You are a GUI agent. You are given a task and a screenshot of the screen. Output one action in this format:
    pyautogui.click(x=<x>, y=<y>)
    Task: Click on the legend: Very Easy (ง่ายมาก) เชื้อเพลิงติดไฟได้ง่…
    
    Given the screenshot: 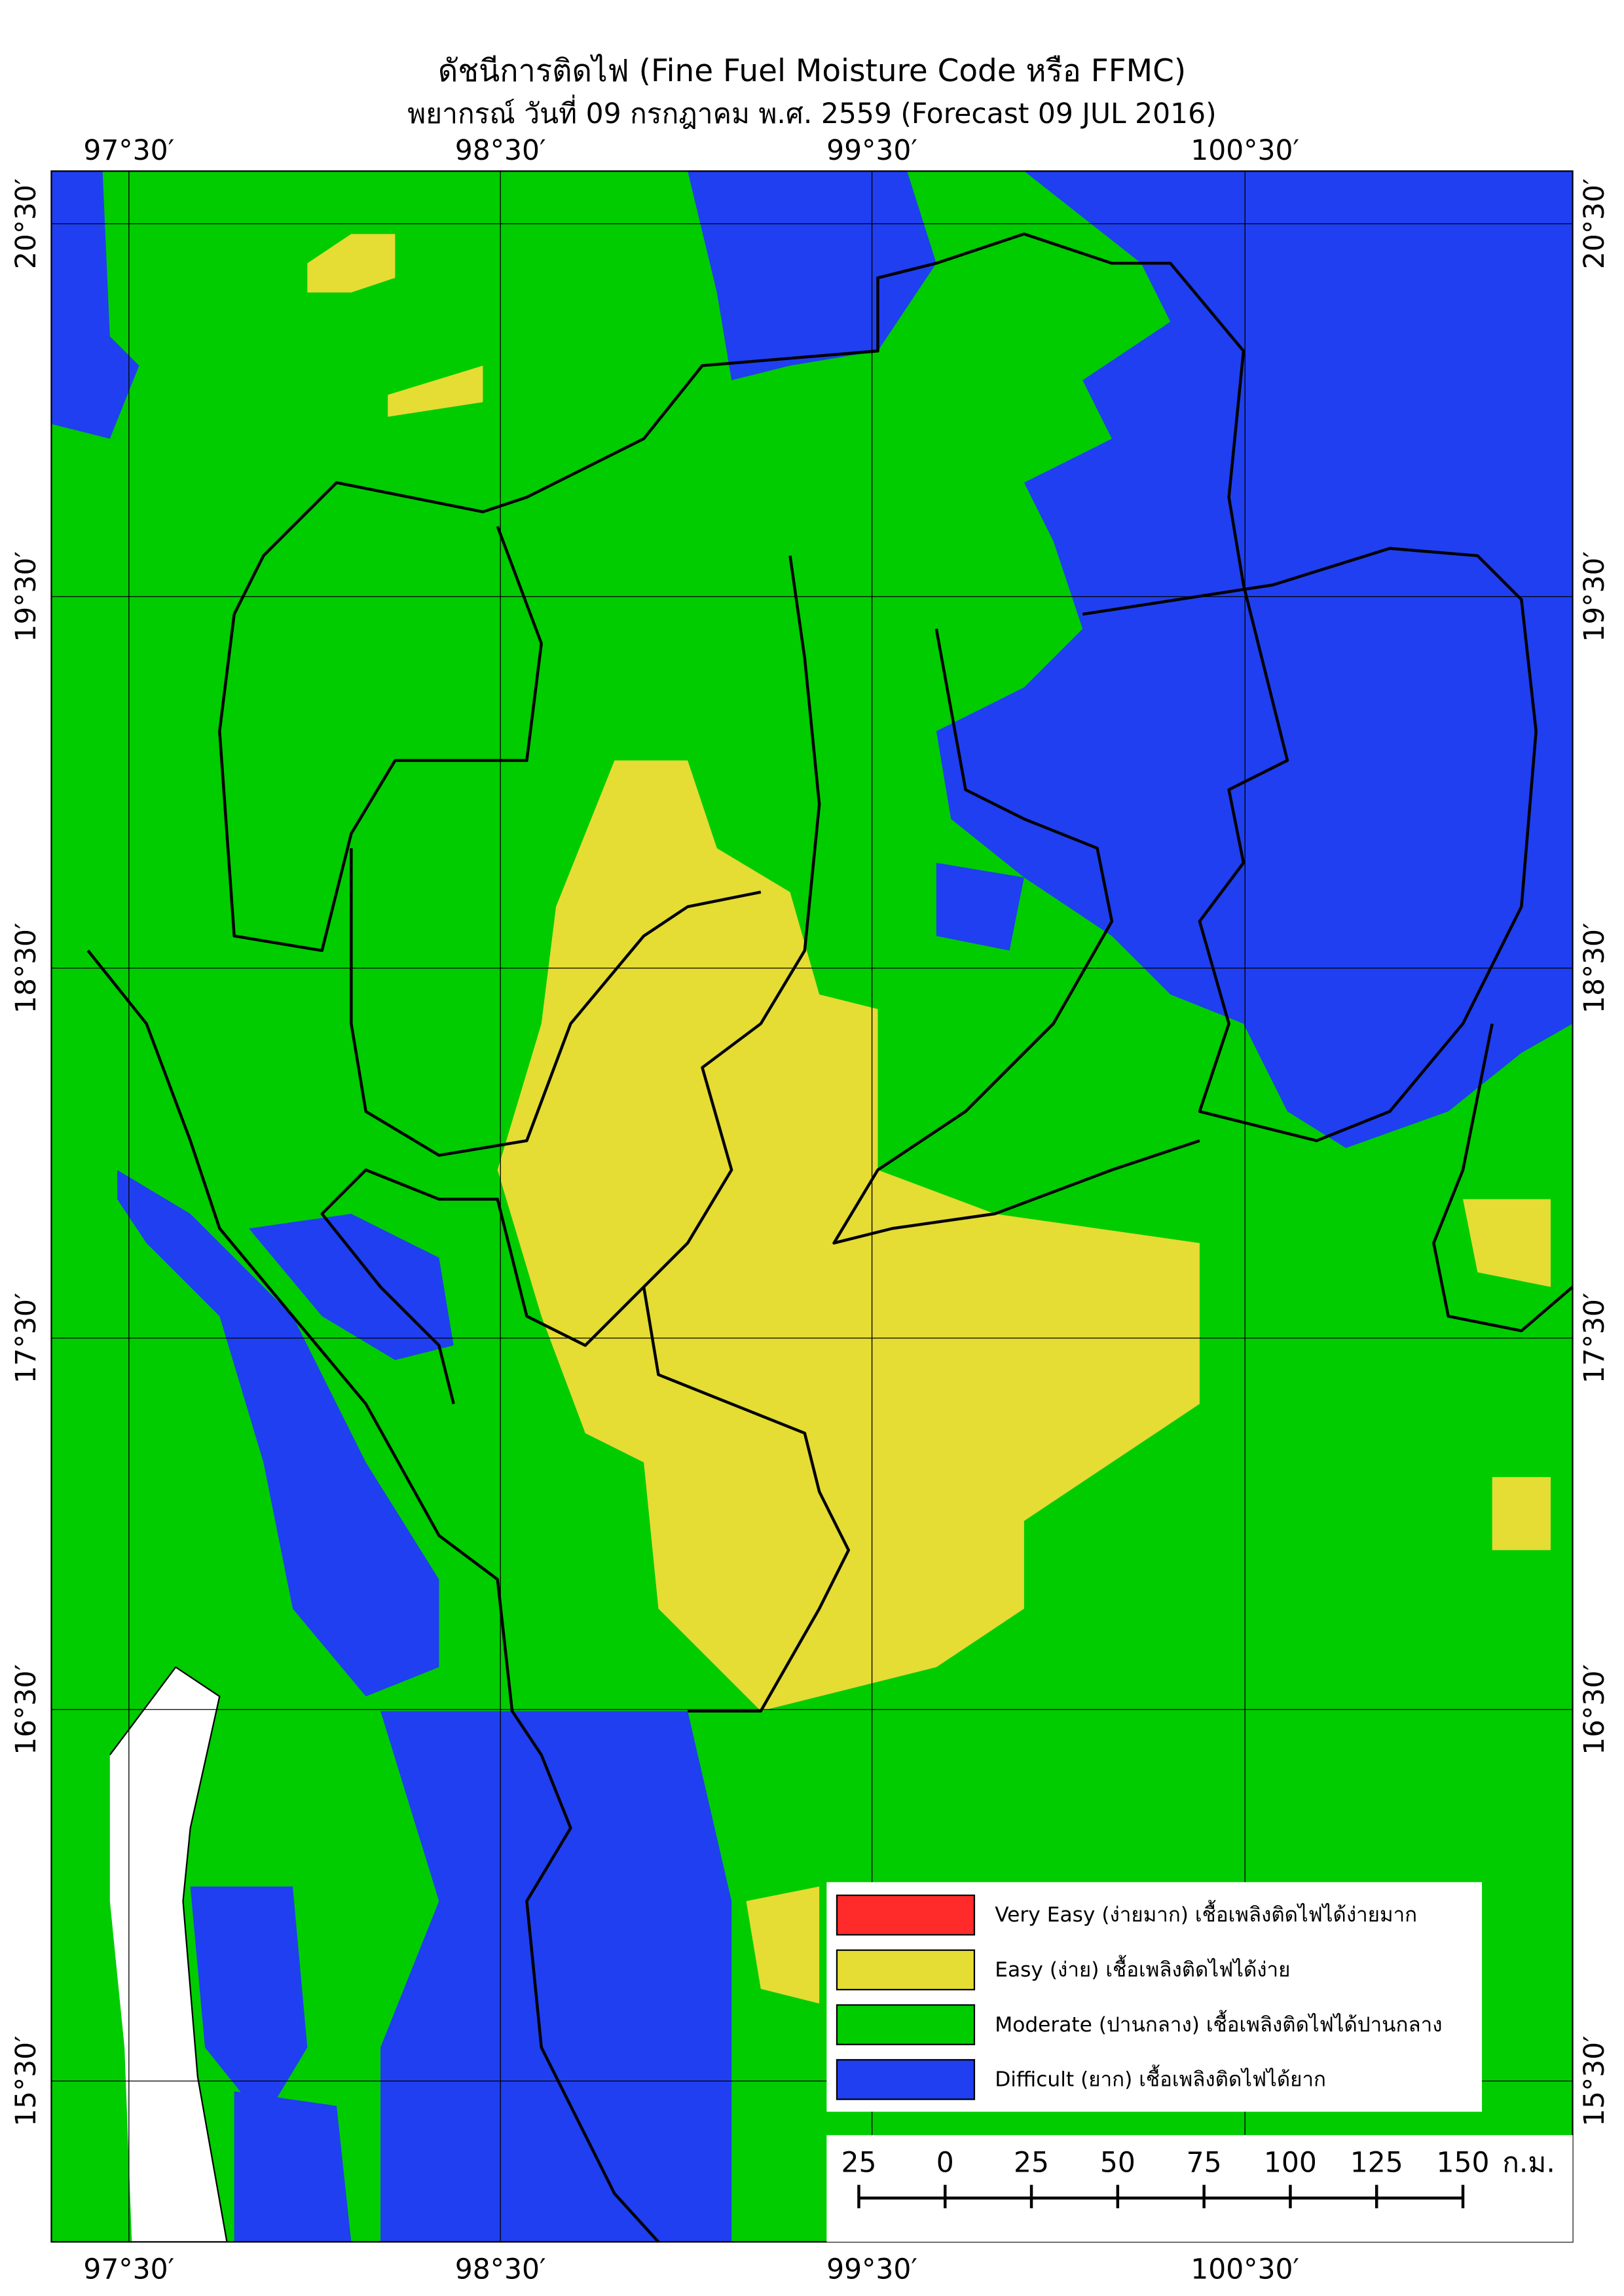 What is the action you would take?
    pyautogui.click(x=1139, y=1997)
    